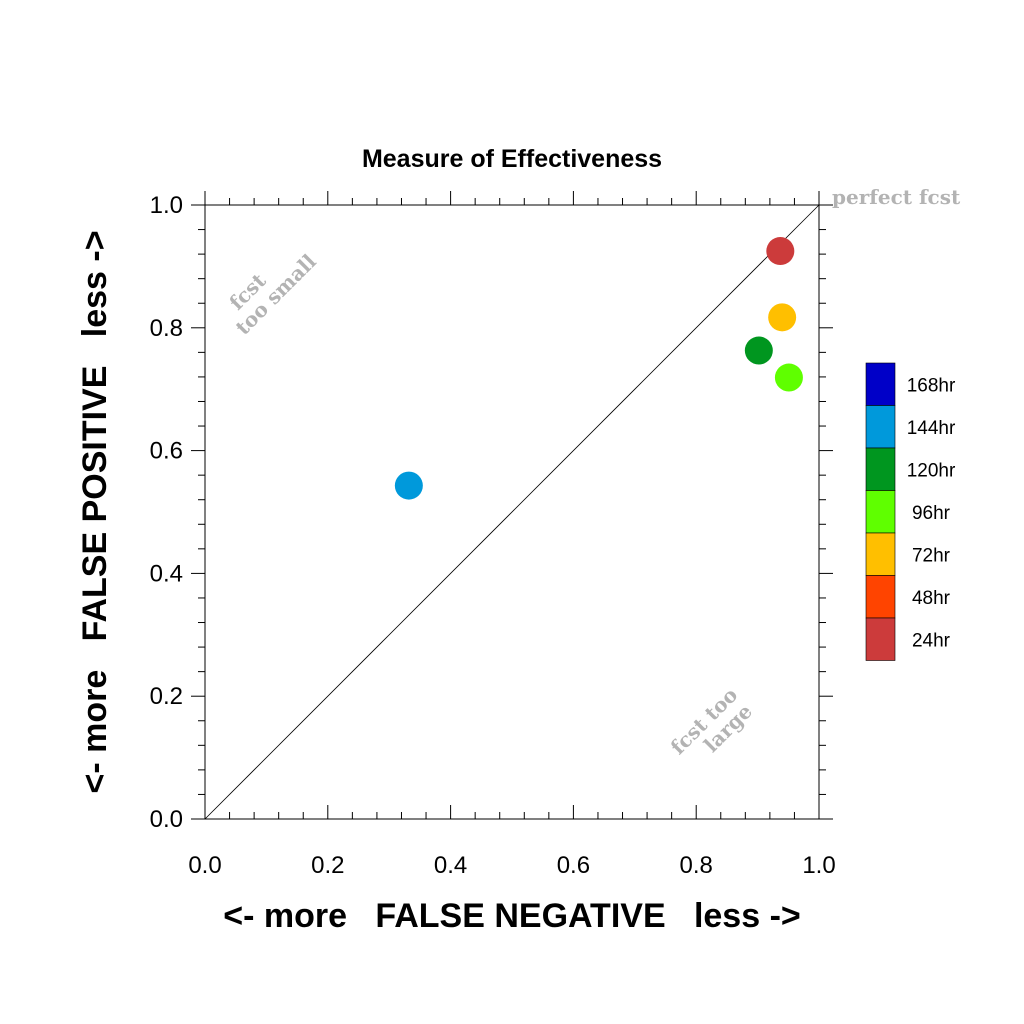  Describe the element at coordinates (931, 470) in the screenshot. I see `legend-label-120hr: 120hr` at that location.